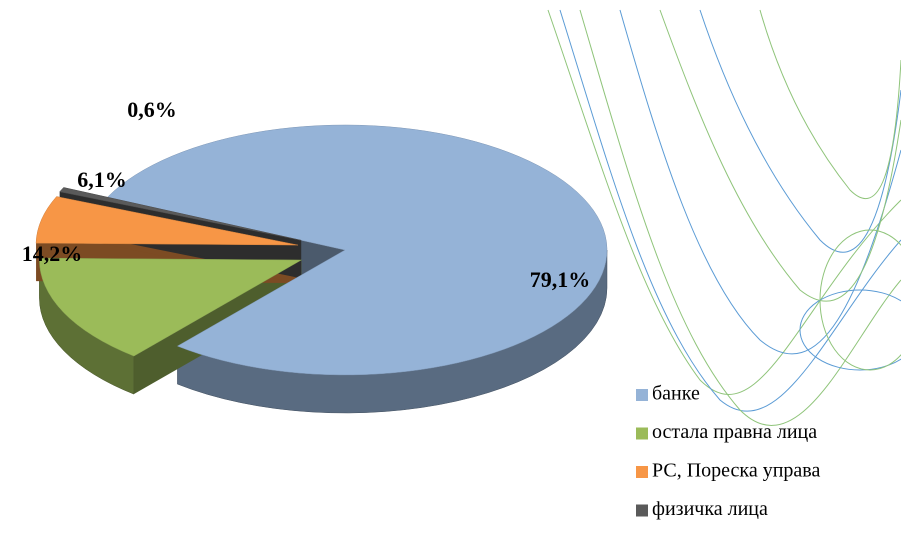  Describe the element at coordinates (52, 253) in the screenshot. I see `data-label: 14,2%` at that location.